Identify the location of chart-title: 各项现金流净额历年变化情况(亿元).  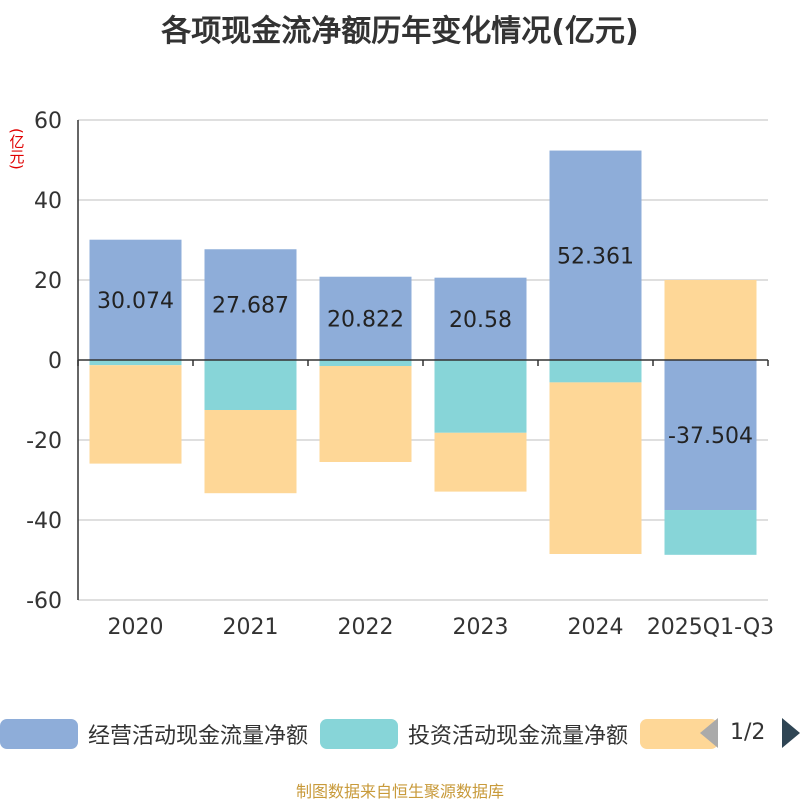
(400, 31).